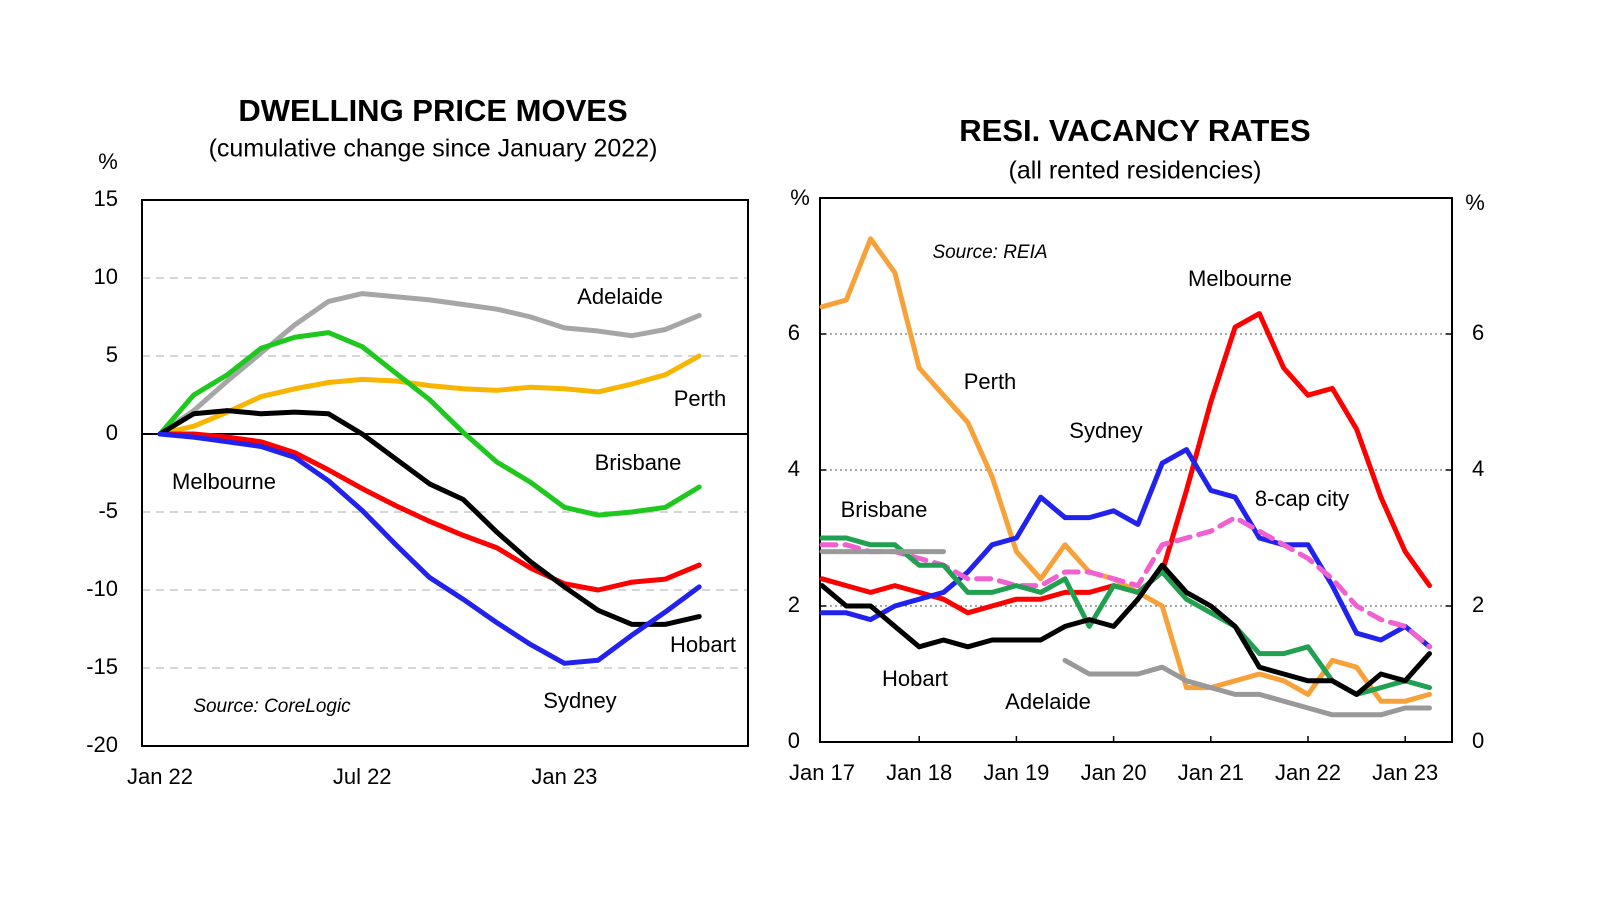 This screenshot has width=1600, height=900. I want to click on x-tick-label: Jan 19, so click(1016, 772).